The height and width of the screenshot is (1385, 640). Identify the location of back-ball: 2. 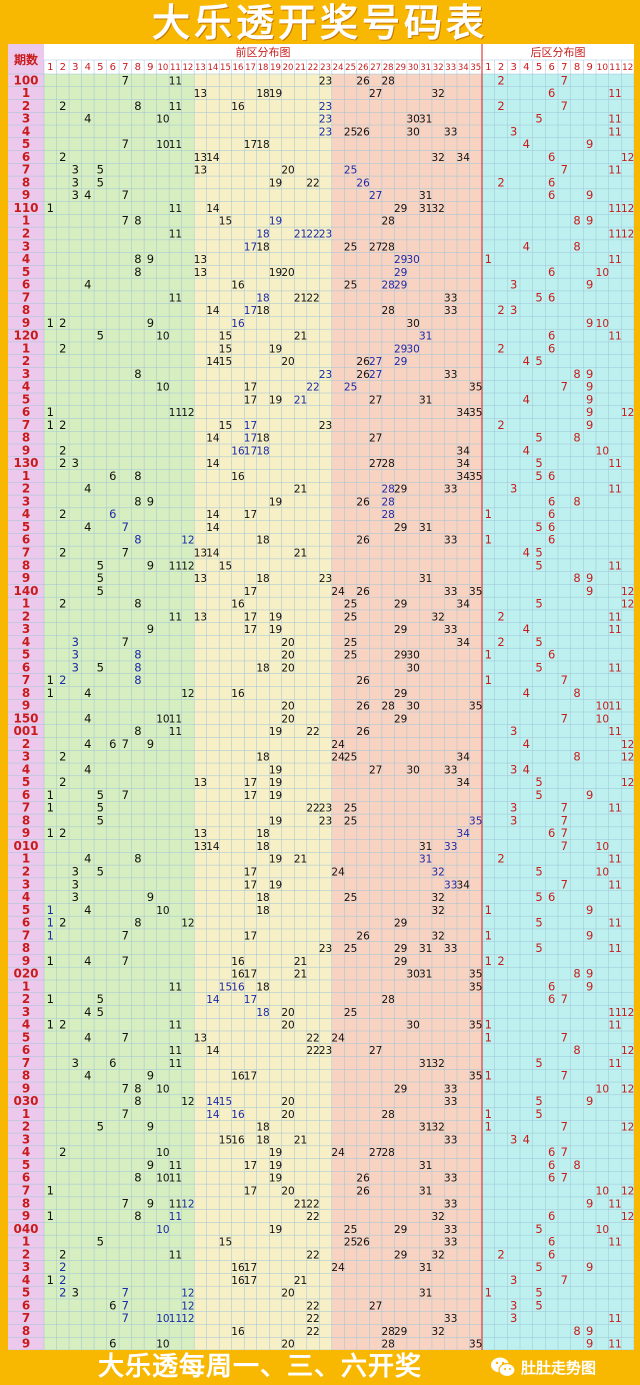
(500, 616).